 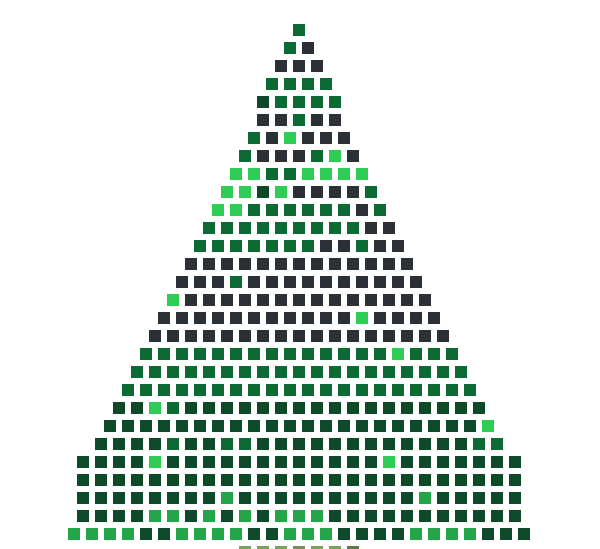 I want to click on canopy-block-r4-c2, so click(x=299, y=102).